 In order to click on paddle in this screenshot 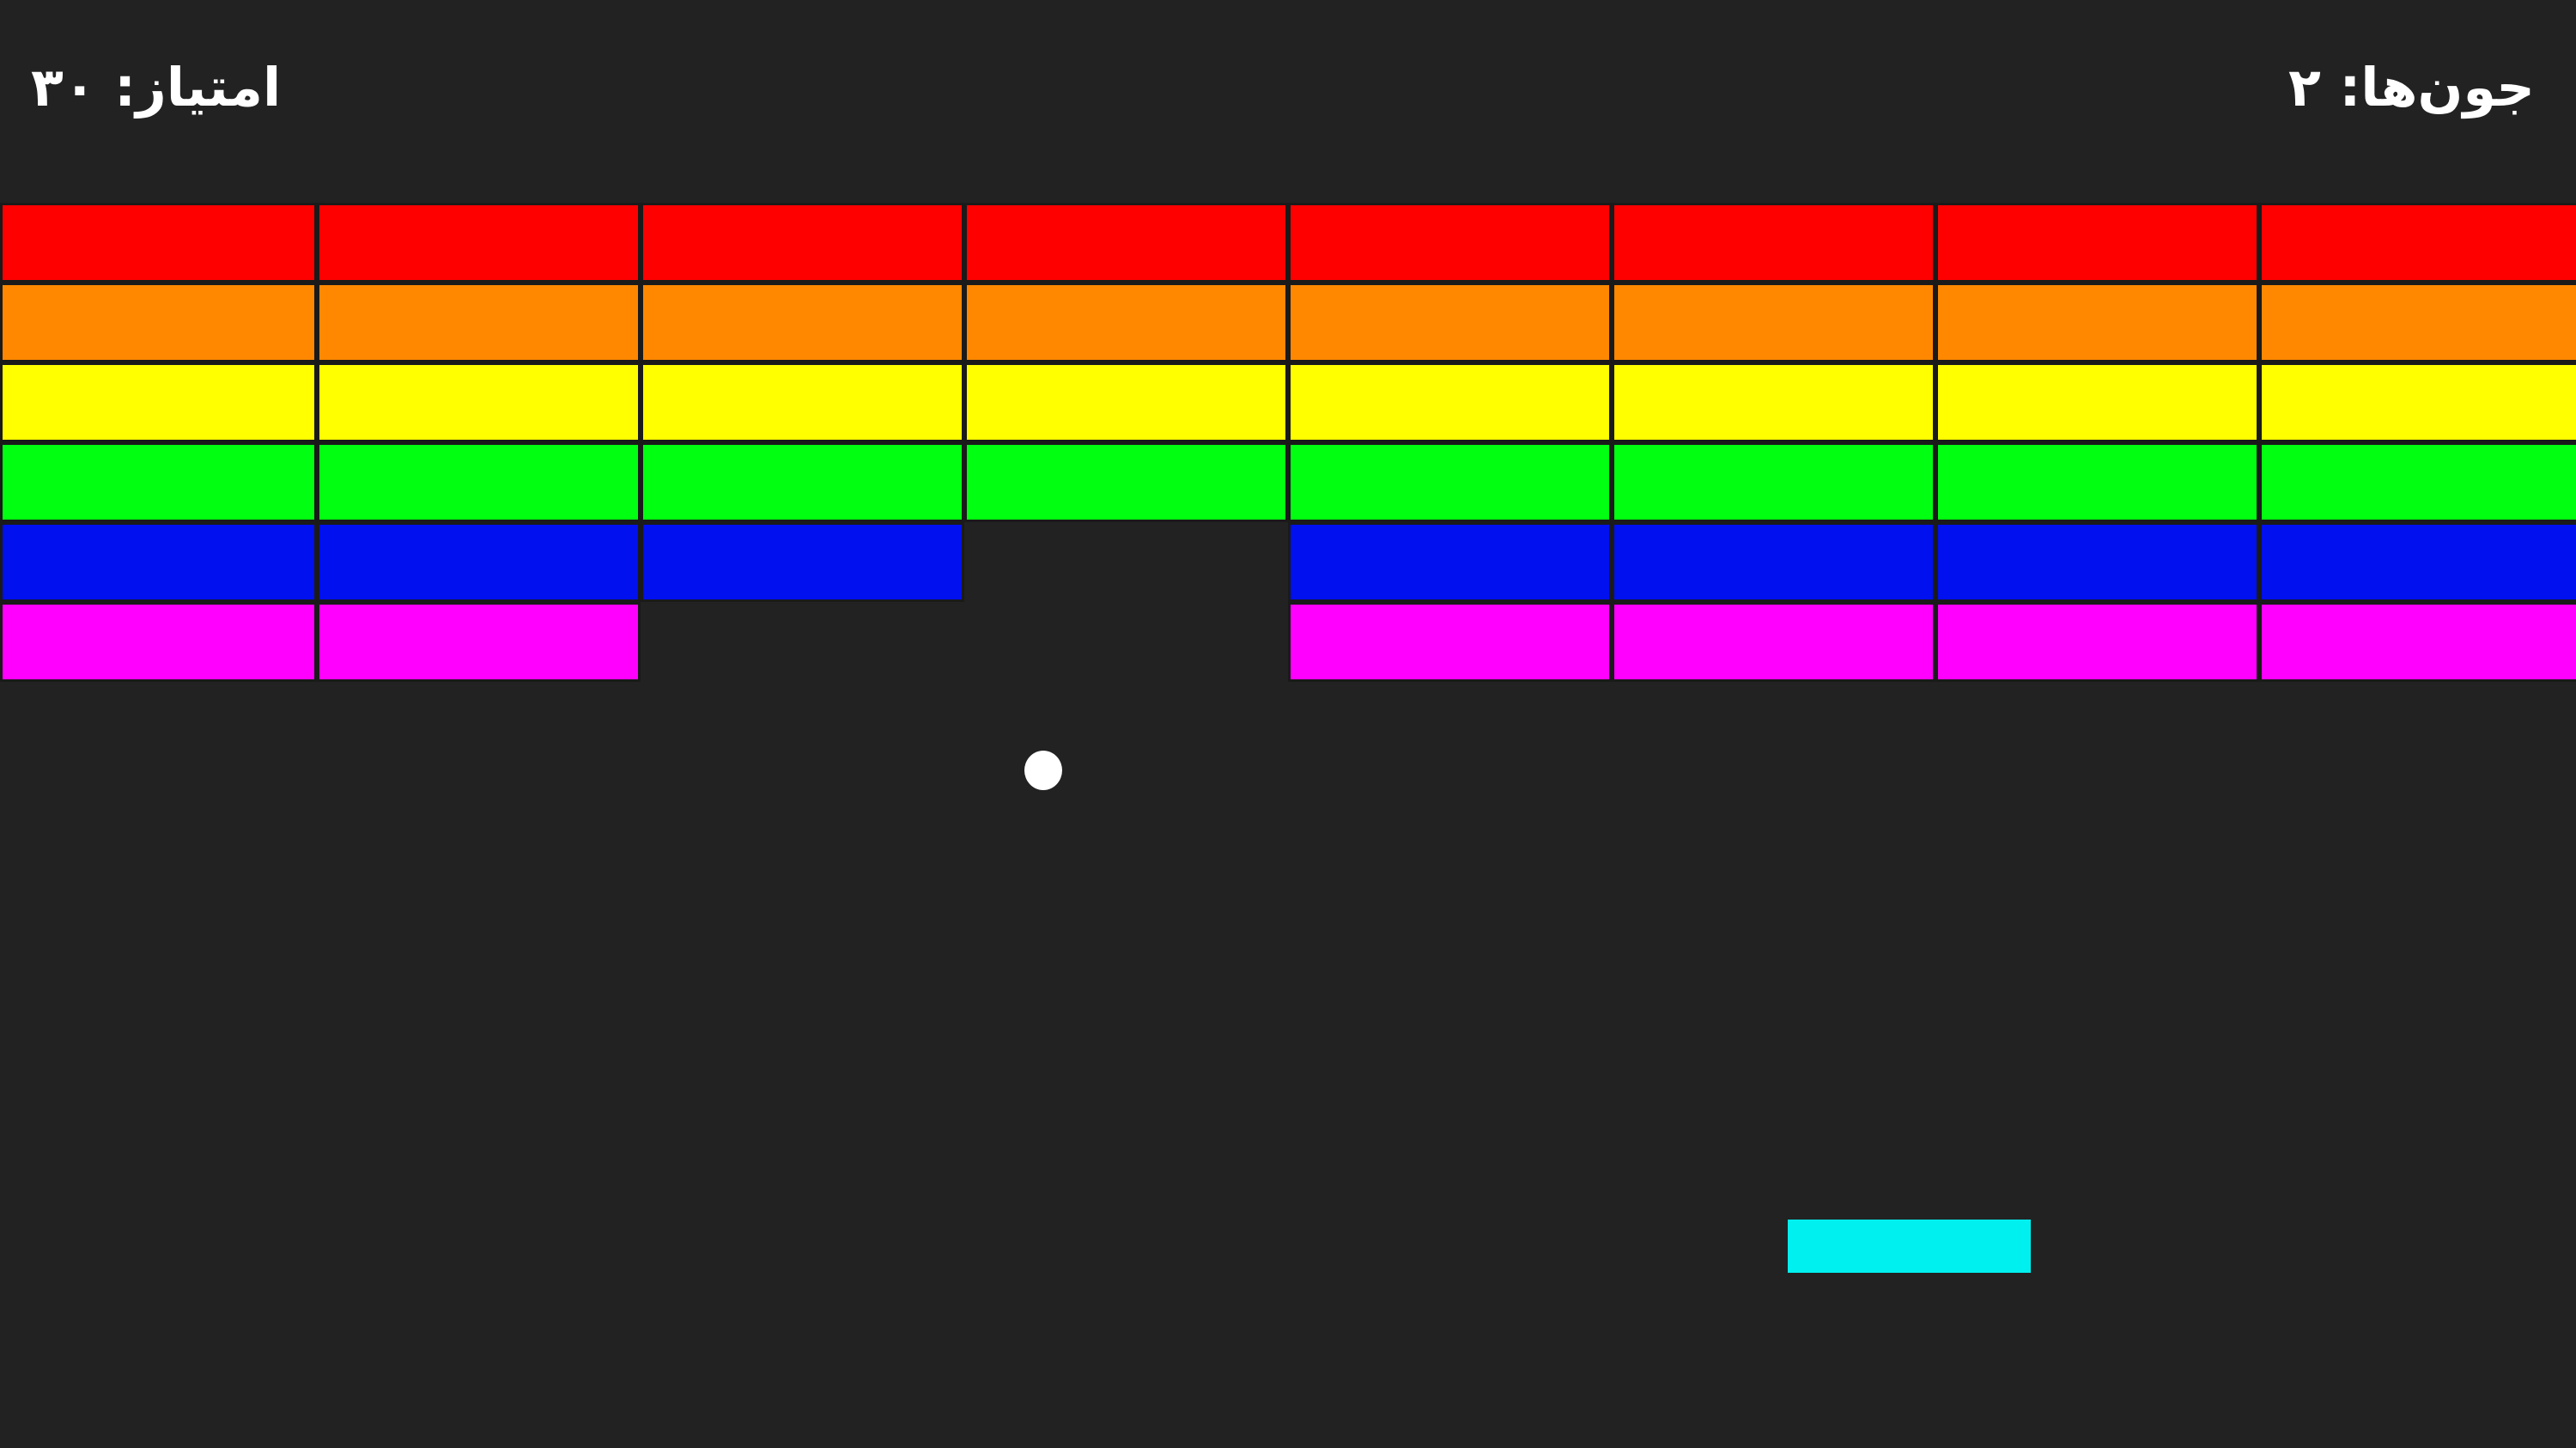, I will do `click(1909, 1246)`.